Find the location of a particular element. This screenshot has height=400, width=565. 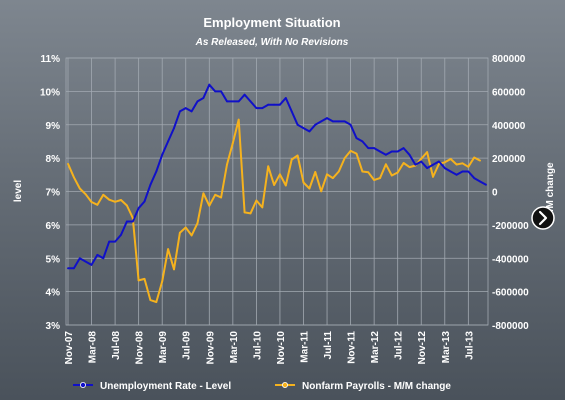

x-tick-label: Mar-10 is located at coordinates (234, 347).